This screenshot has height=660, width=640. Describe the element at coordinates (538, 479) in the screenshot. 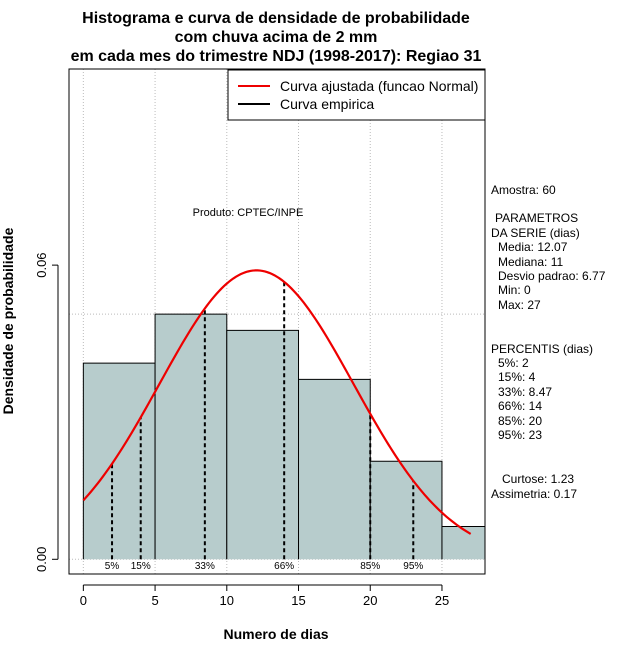

I see `curtose-text: Curtose: 1.23` at that location.